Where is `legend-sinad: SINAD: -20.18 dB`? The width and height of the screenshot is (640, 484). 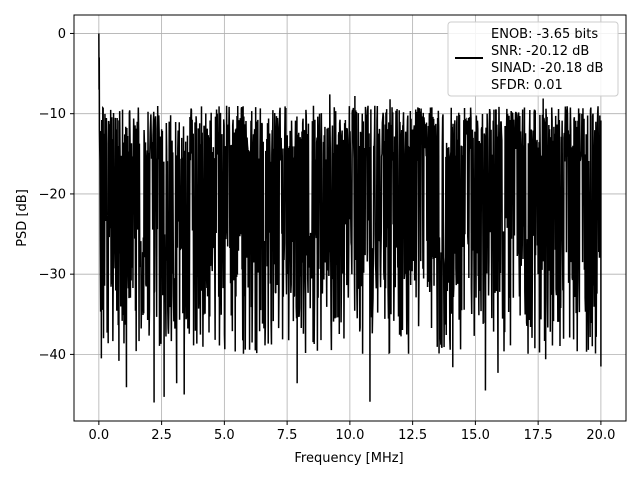
legend-sinad: SINAD: -20.18 dB is located at coordinates (547, 68).